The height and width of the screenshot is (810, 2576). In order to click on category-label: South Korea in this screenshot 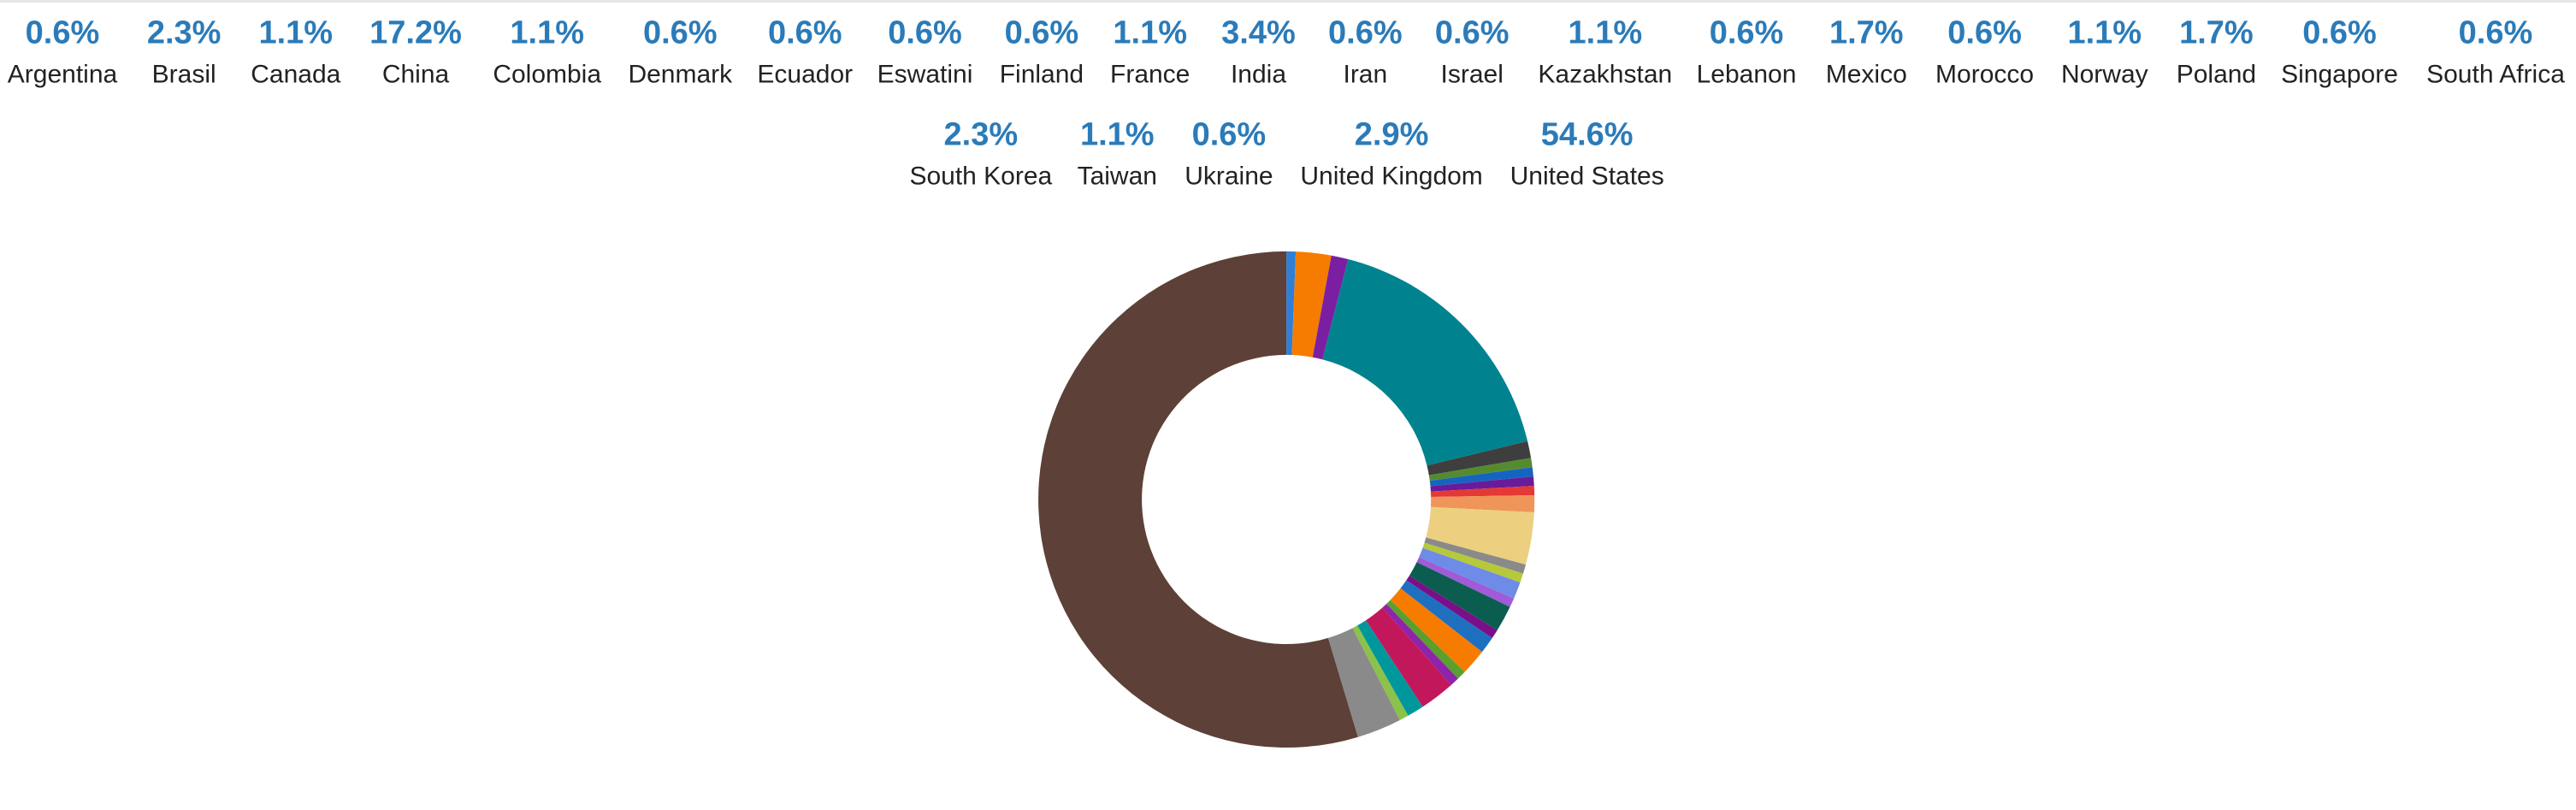, I will do `click(980, 176)`.